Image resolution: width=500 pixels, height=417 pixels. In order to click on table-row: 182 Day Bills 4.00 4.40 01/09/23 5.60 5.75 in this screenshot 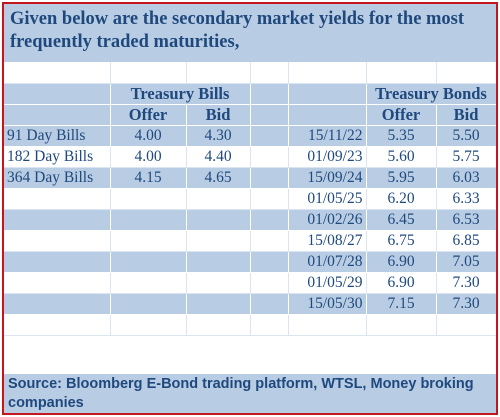, I will do `click(250, 157)`.